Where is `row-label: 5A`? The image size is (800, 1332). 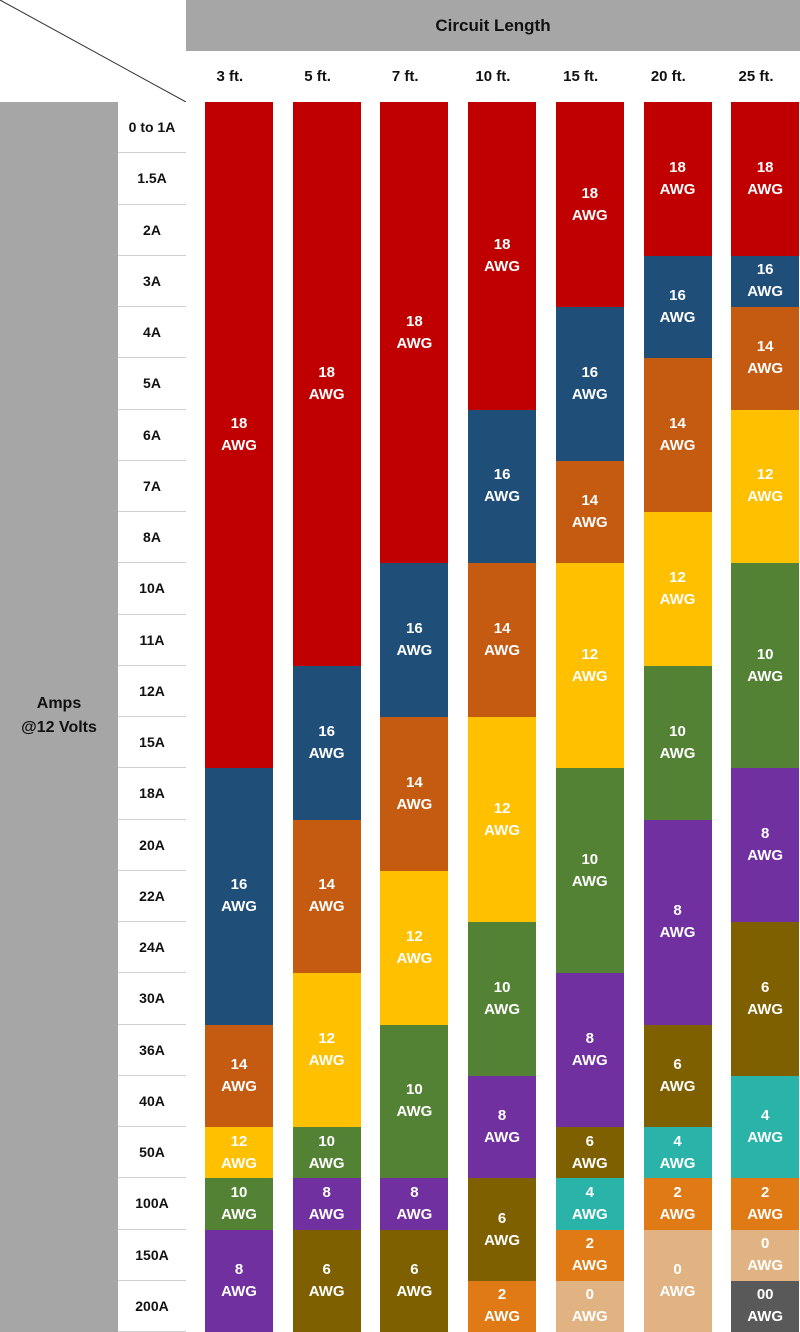
row-label: 5A is located at coordinates (152, 384).